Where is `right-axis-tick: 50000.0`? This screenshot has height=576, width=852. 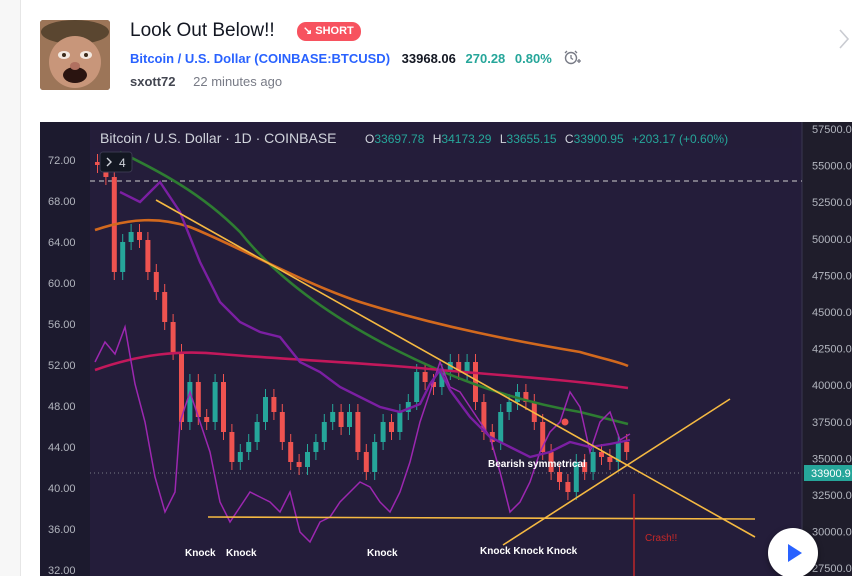 right-axis-tick: 50000.0 is located at coordinates (832, 240).